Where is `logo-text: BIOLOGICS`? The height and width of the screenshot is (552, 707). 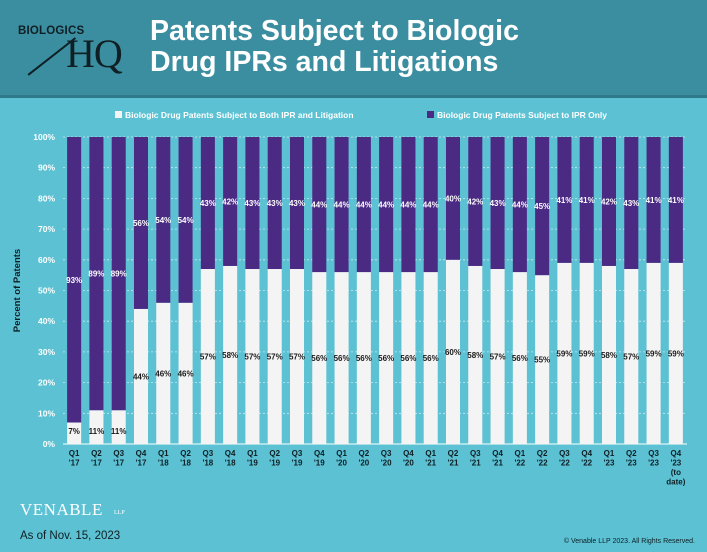 logo-text: BIOLOGICS is located at coordinates (51, 31).